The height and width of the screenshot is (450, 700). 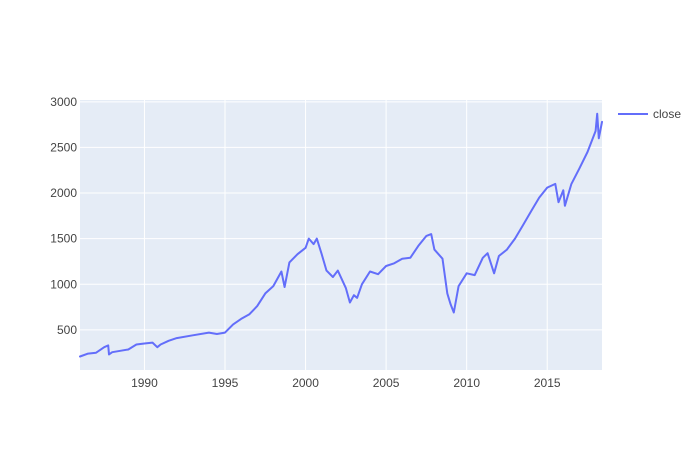 I want to click on x-tick-label: 2000, so click(x=305, y=383).